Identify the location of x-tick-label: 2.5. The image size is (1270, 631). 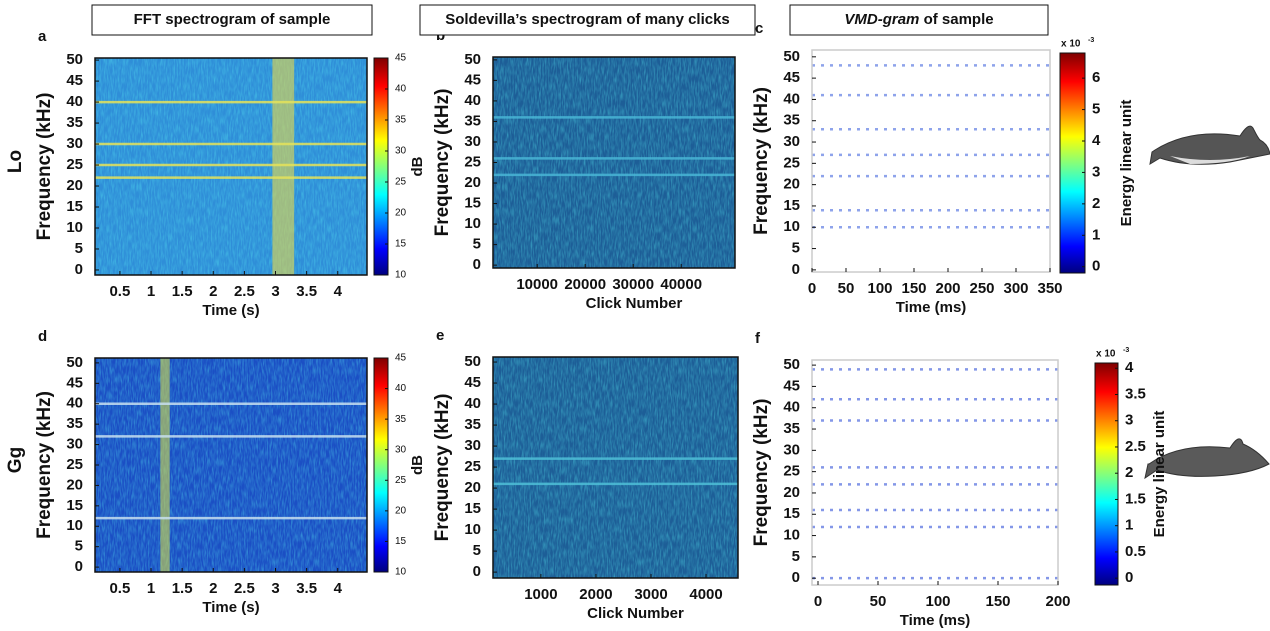
(244, 291).